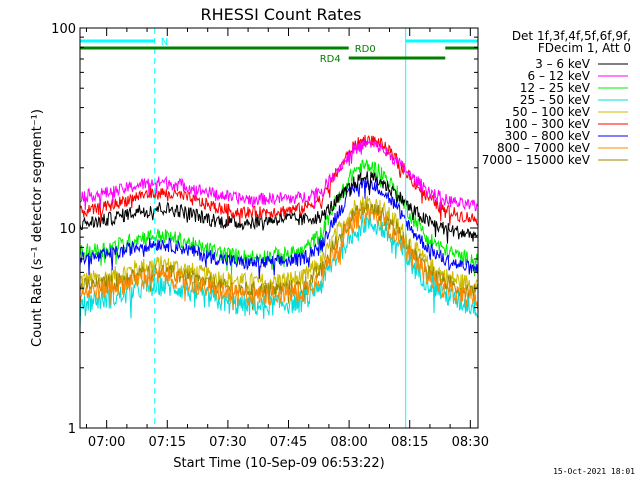 The height and width of the screenshot is (480, 640). Describe the element at coordinates (167, 442) in the screenshot. I see `x-tick-label: 07:15` at that location.